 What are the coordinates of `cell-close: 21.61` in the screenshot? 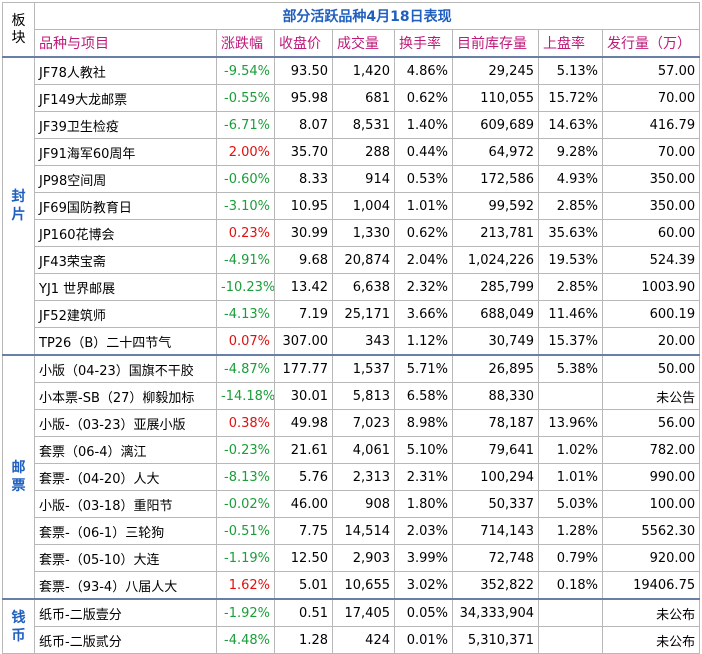 It's located at (303, 450).